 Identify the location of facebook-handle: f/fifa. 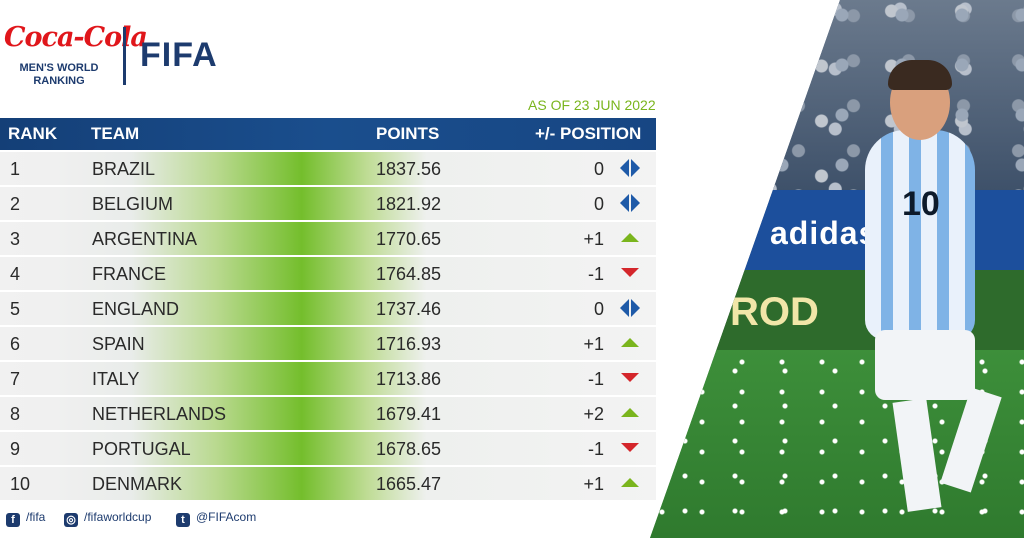
(25, 518).